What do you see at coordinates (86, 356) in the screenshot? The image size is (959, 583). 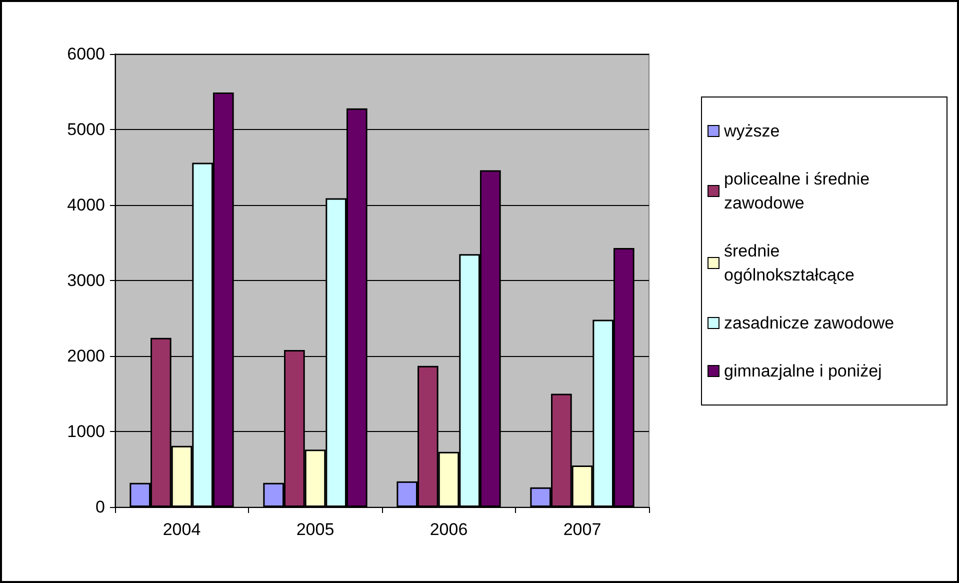 I see `y-tick-label: 2000` at bounding box center [86, 356].